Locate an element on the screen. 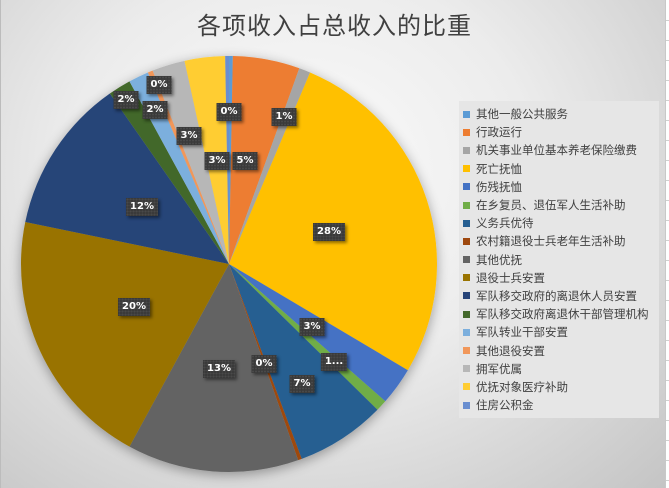  legend-label: 其他一般公共服务 is located at coordinates (522, 114).